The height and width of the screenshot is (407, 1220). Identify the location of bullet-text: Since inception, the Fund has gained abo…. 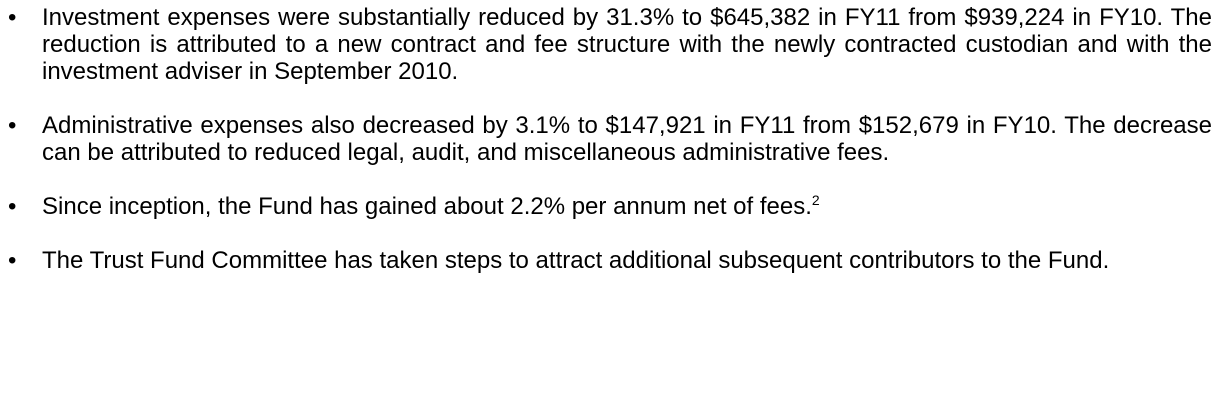
(427, 206).